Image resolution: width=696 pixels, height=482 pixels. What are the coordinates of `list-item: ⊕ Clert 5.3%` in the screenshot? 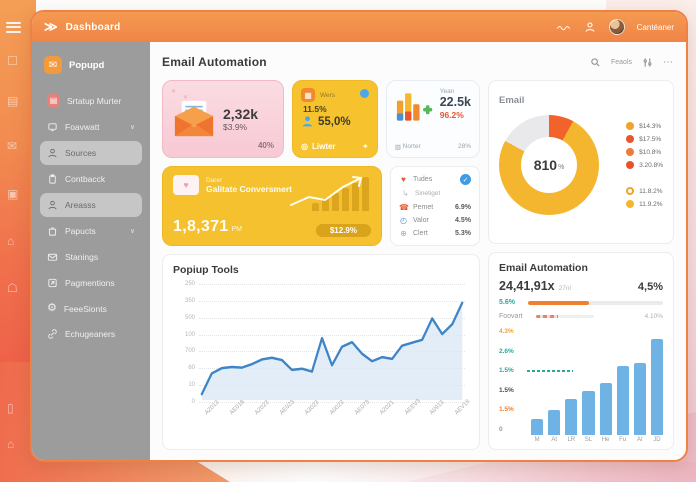 It's located at (435, 233).